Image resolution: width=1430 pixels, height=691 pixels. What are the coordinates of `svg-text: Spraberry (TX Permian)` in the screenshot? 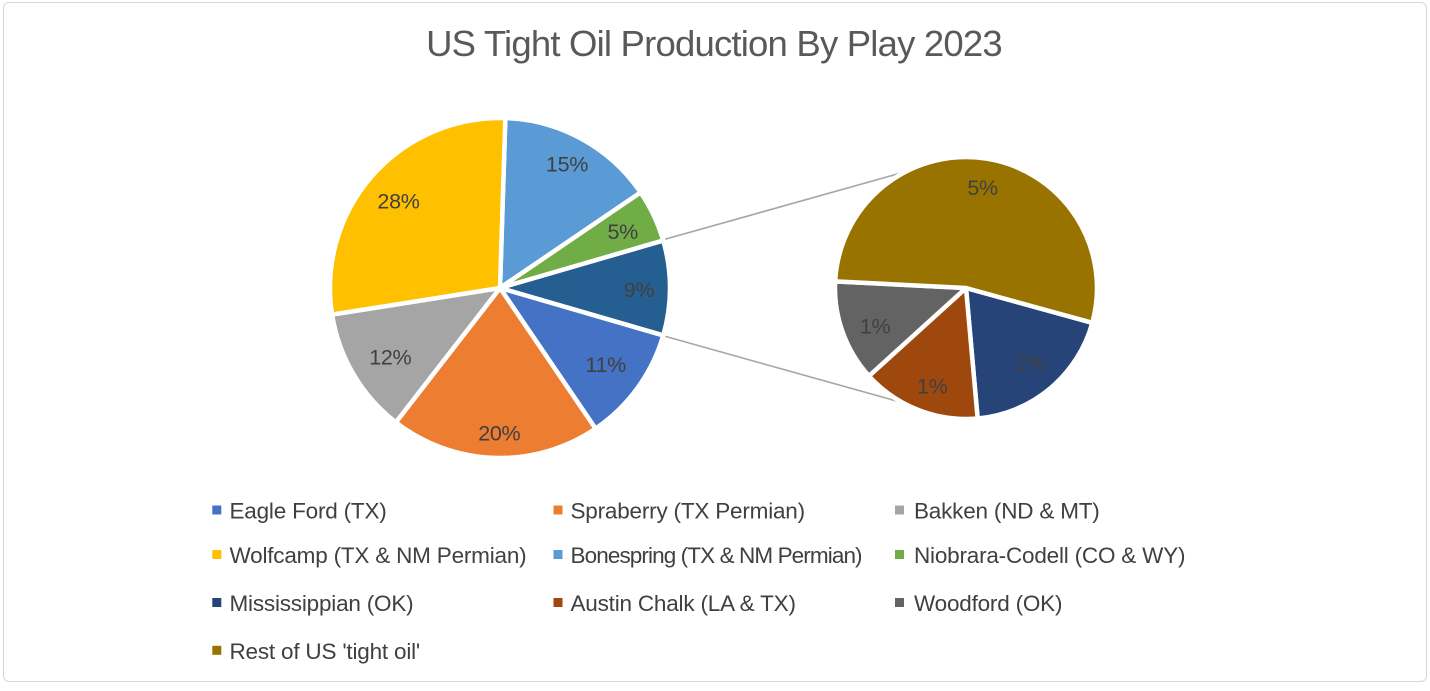 It's located at (688, 511).